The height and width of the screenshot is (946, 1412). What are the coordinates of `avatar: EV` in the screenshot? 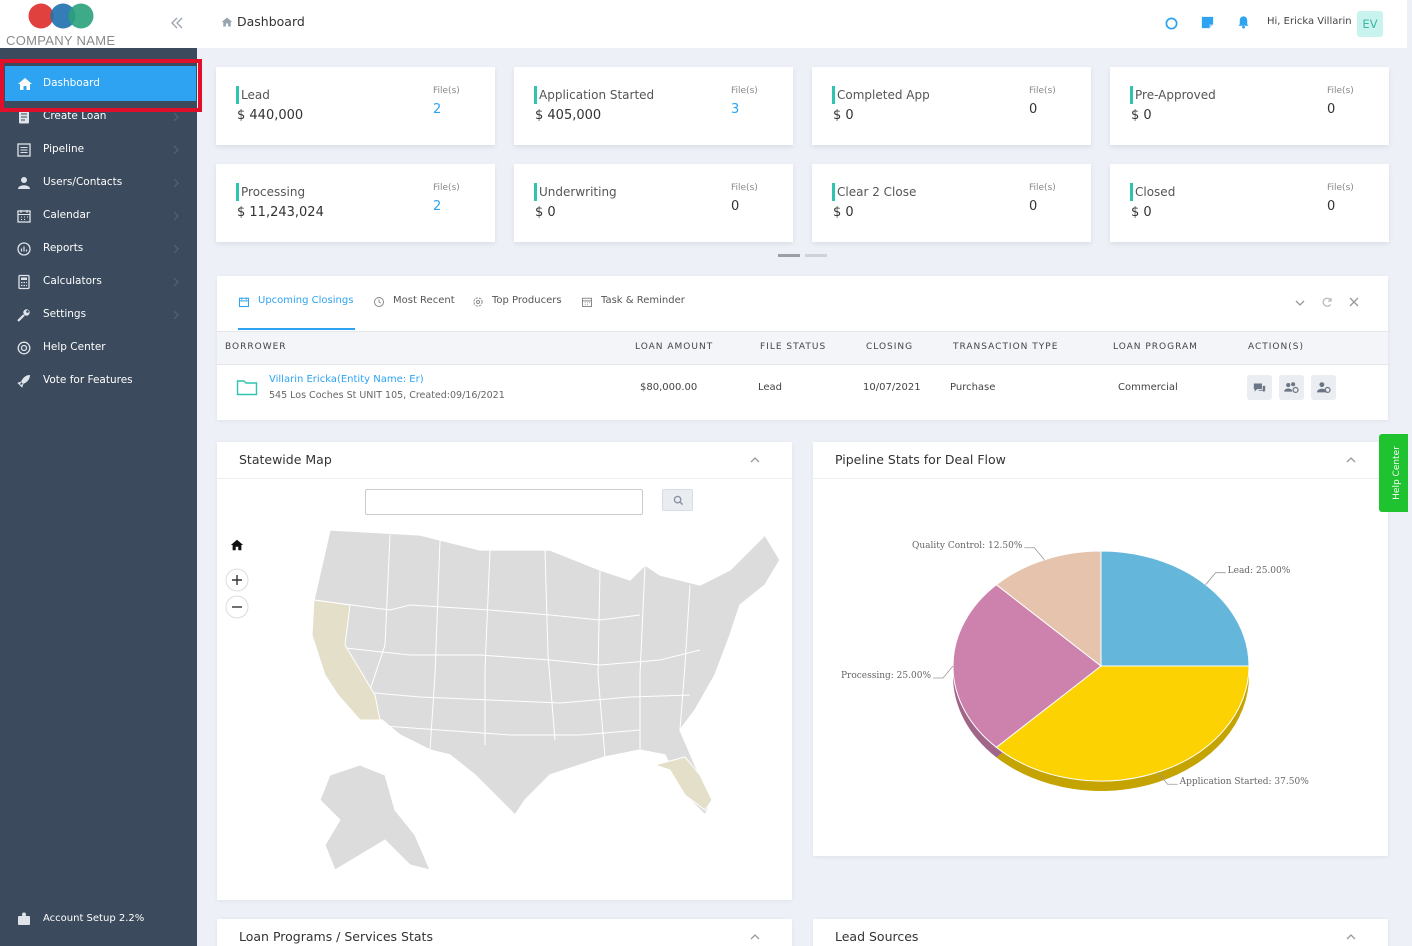 It's located at (1370, 24).